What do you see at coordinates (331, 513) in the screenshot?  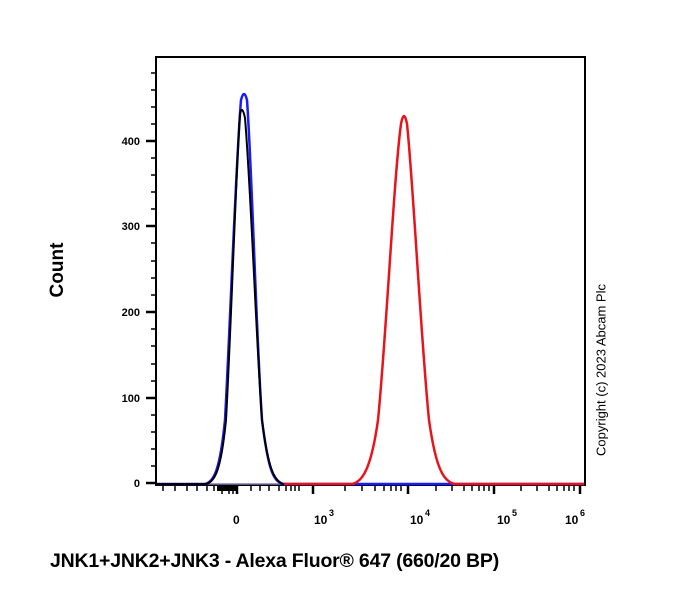 I see `x-tick-1e3-exp: 3` at bounding box center [331, 513].